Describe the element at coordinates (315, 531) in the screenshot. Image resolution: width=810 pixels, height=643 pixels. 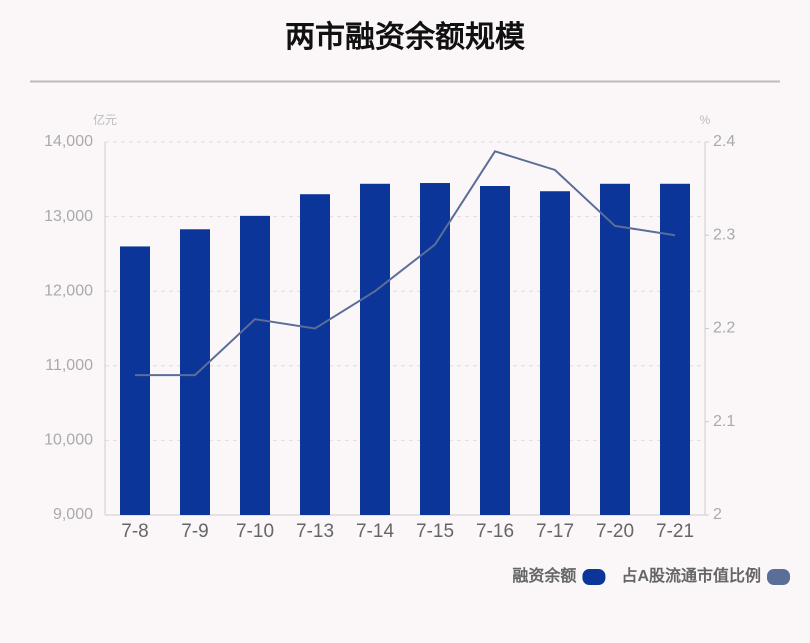
I see `x-tick-label: 7-13` at that location.